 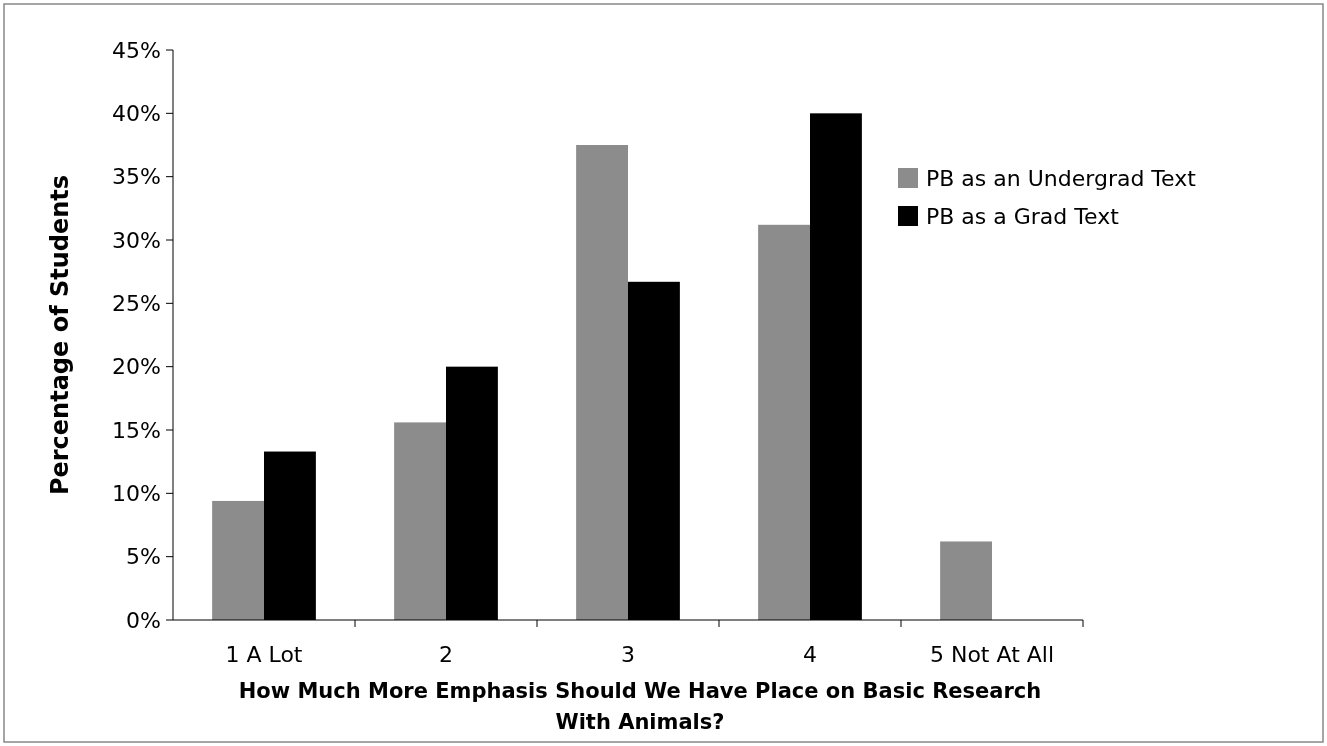 I want to click on x-tick-label: 4, so click(x=810, y=654).